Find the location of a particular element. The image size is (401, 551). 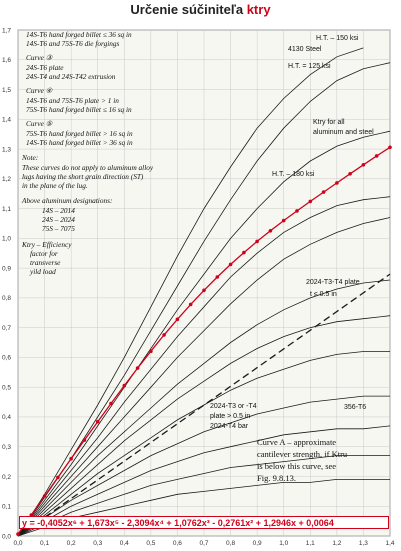

note-line: 14S-T6 and 75S-T6 plate > 1 in is located at coordinates (72, 100).